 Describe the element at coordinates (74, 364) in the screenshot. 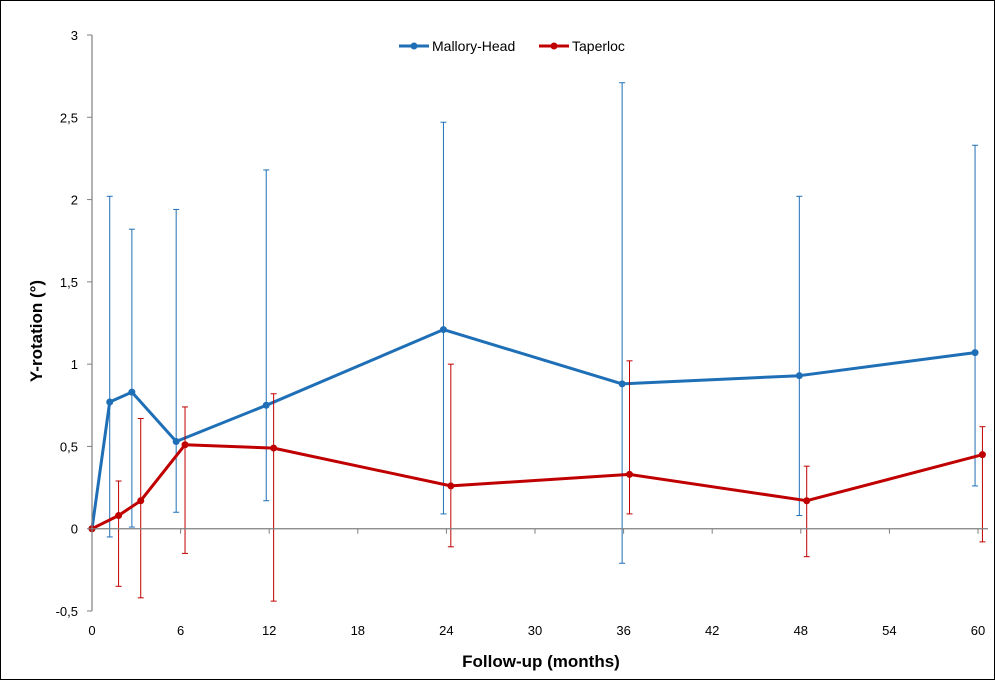

I see `y-tick-label: 1` at that location.